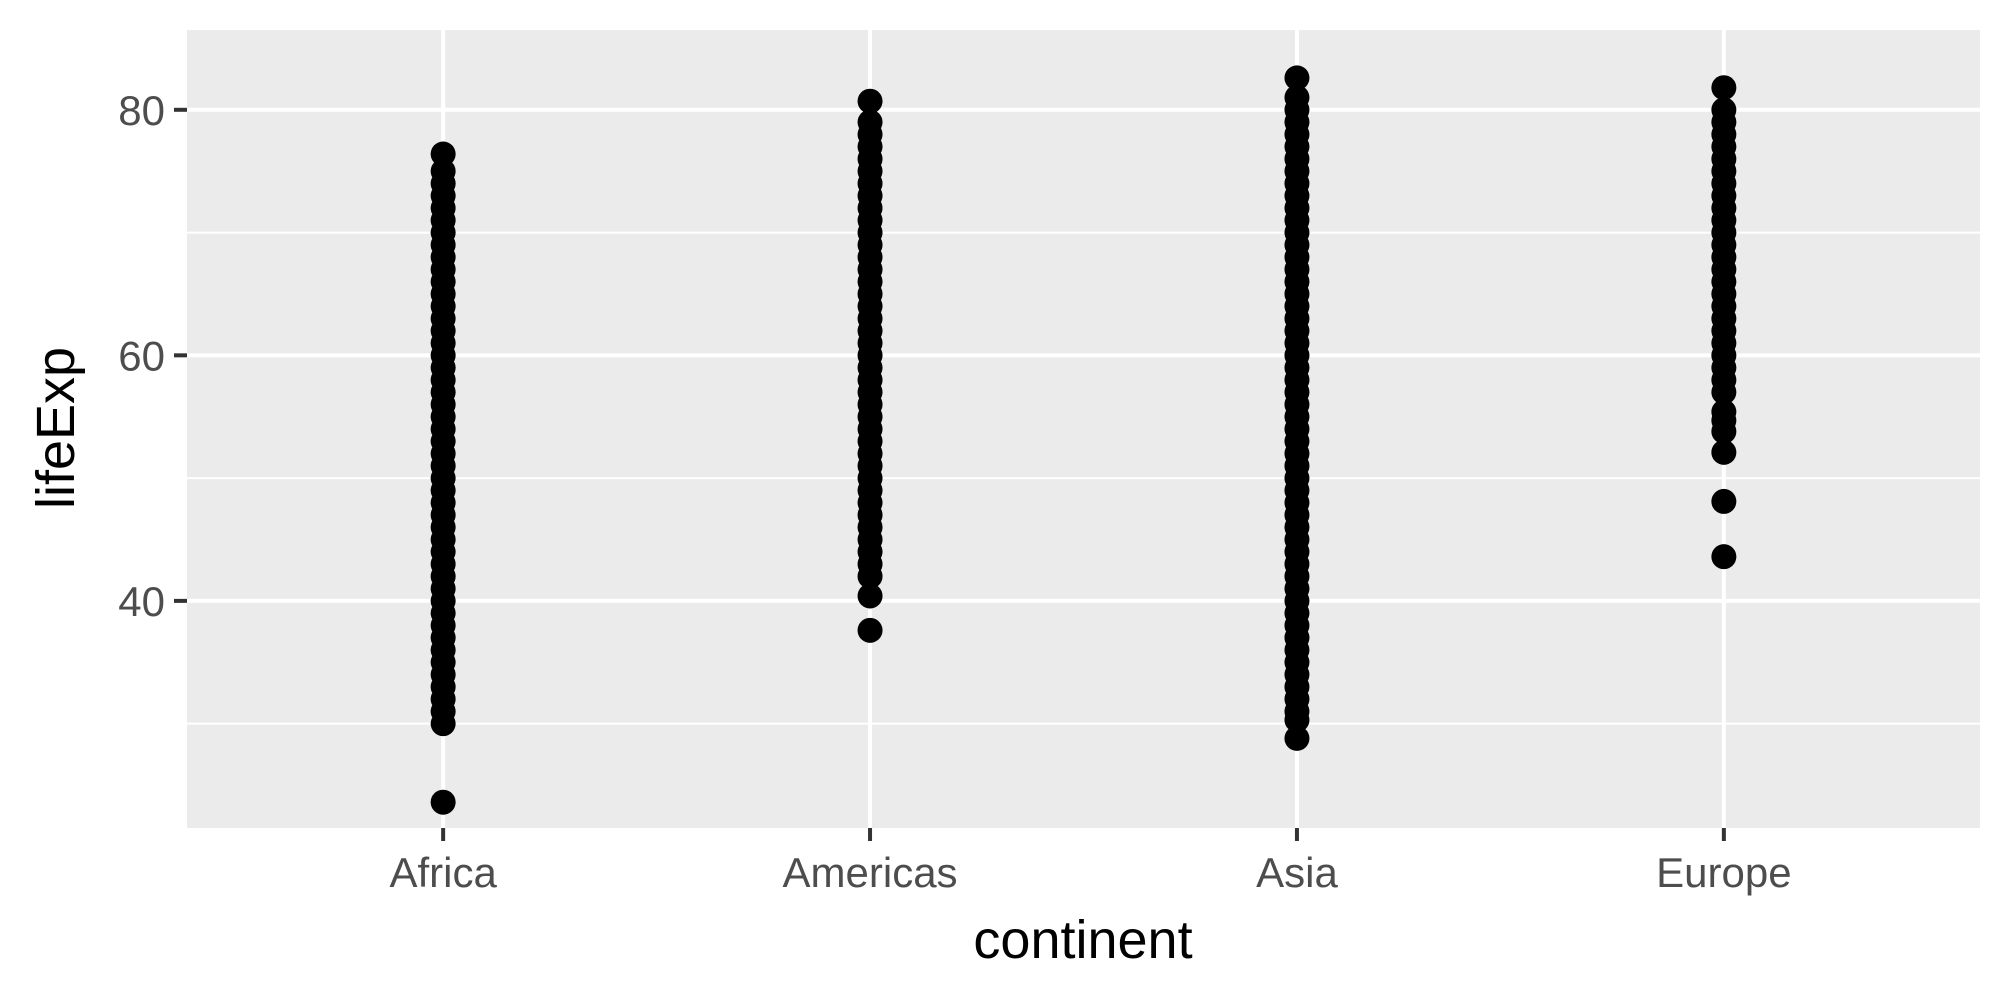  Describe the element at coordinates (870, 872) in the screenshot. I see `x-tick-label: Americas` at that location.